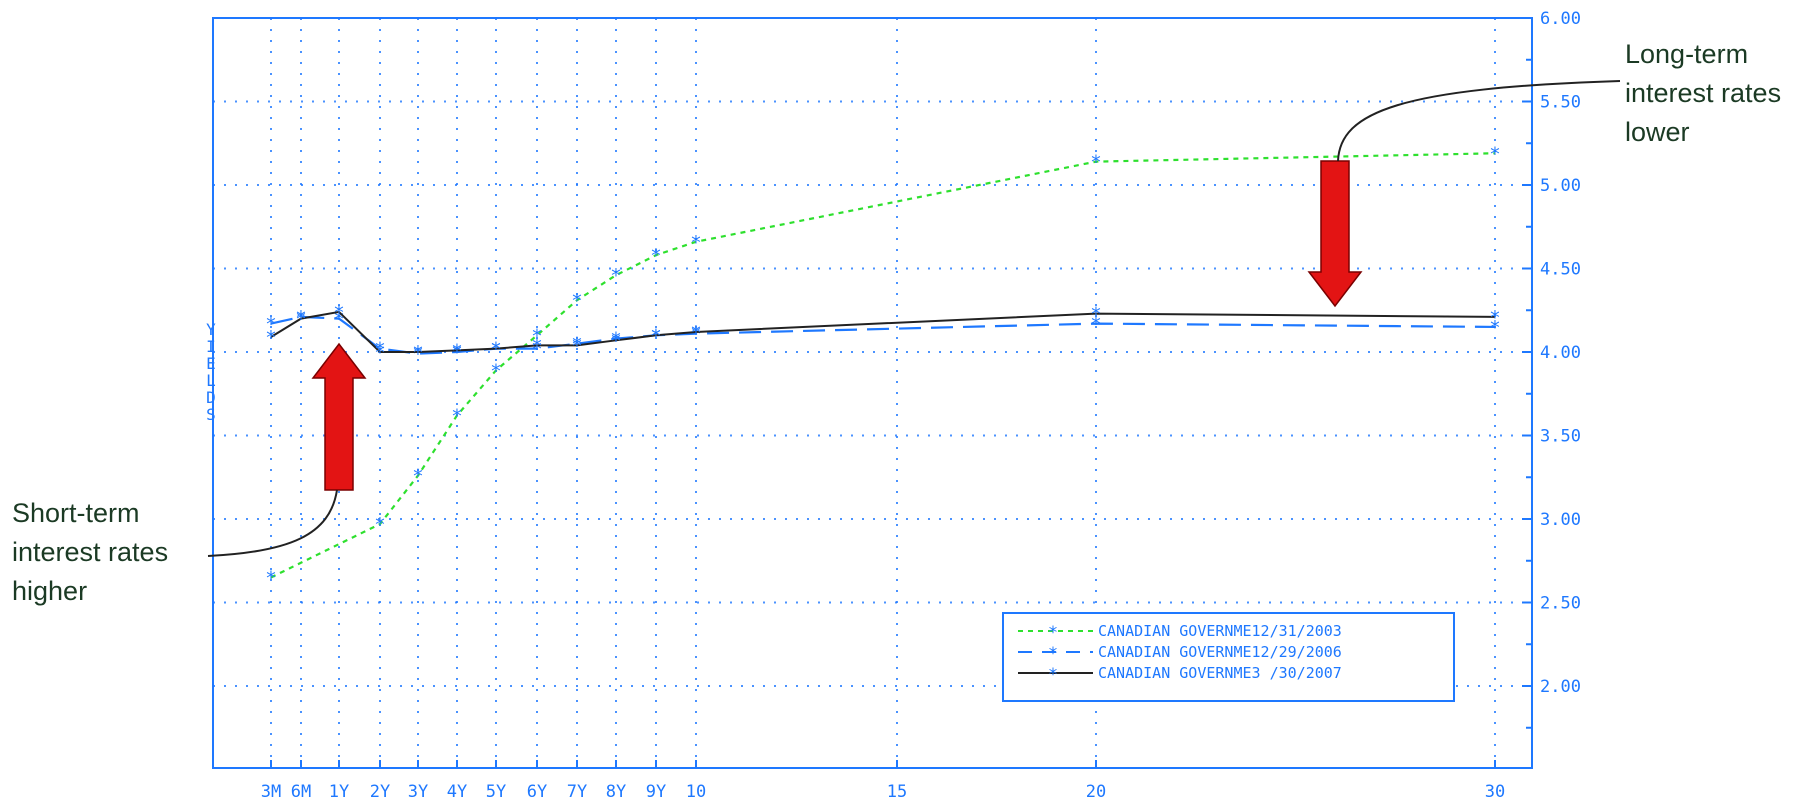 The height and width of the screenshot is (810, 1818). I want to click on y-tick-label: 5.50, so click(1560, 103).